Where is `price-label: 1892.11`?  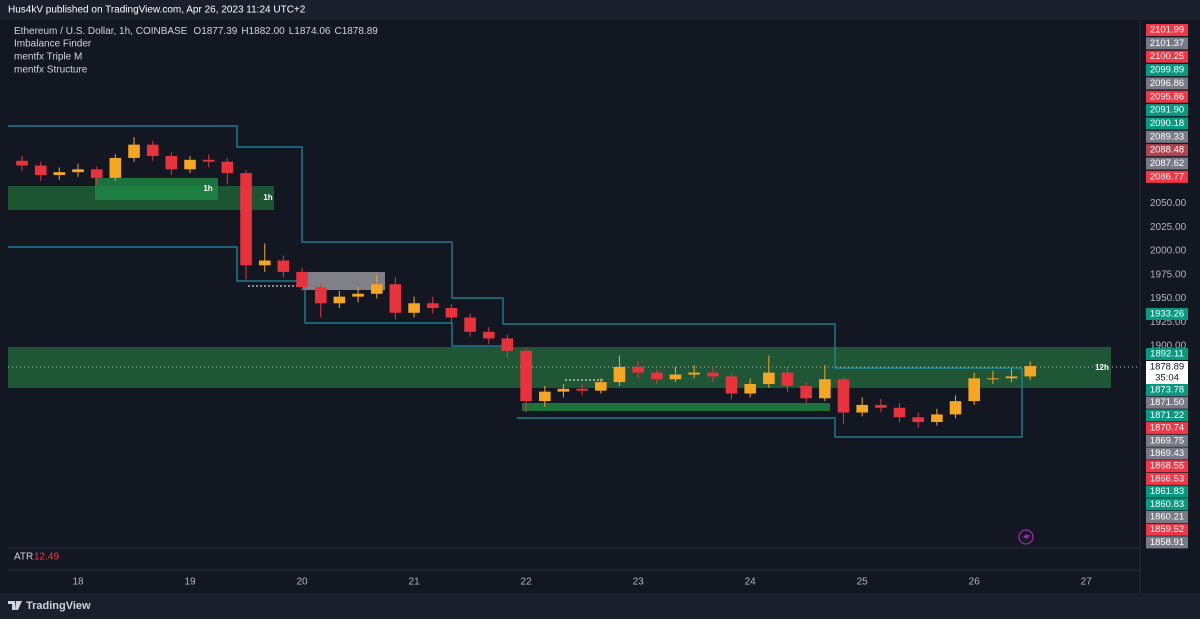 price-label: 1892.11 is located at coordinates (1167, 354).